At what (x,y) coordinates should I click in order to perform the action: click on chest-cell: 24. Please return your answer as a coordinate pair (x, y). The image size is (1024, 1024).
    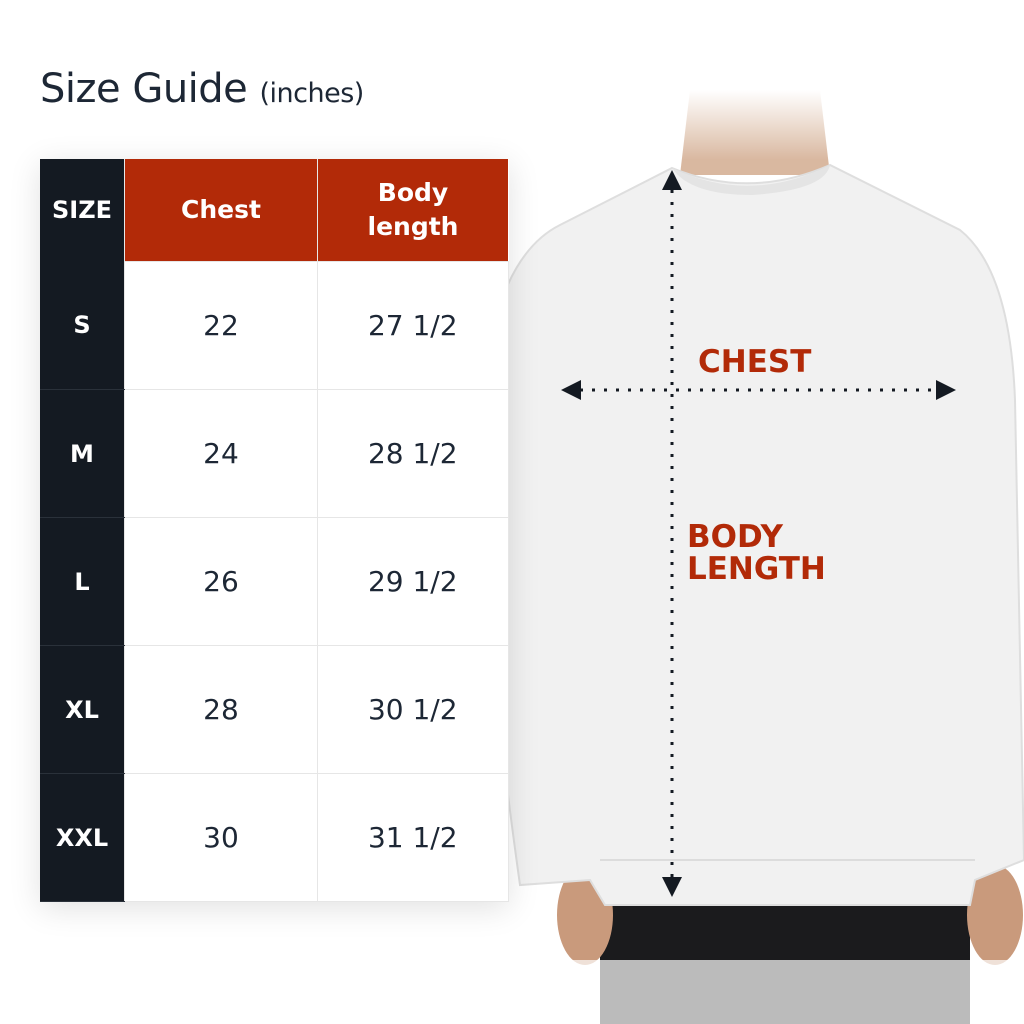
    Looking at the image, I should click on (221, 453).